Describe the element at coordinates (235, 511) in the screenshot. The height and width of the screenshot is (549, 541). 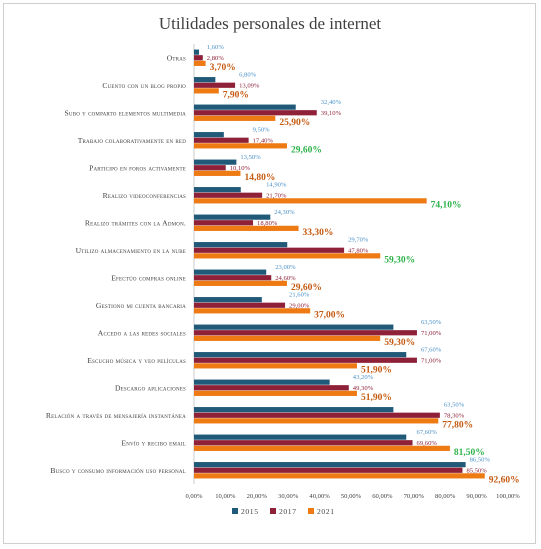
I see `legend-swatch-2015` at that location.